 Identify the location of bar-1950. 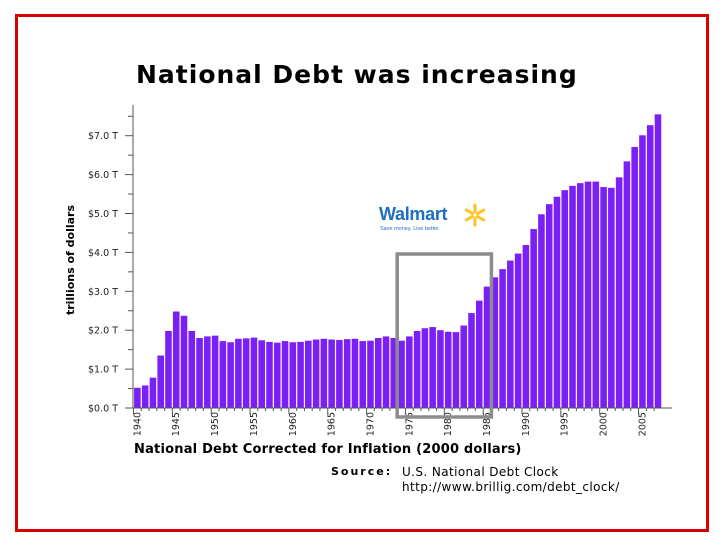
(215, 371).